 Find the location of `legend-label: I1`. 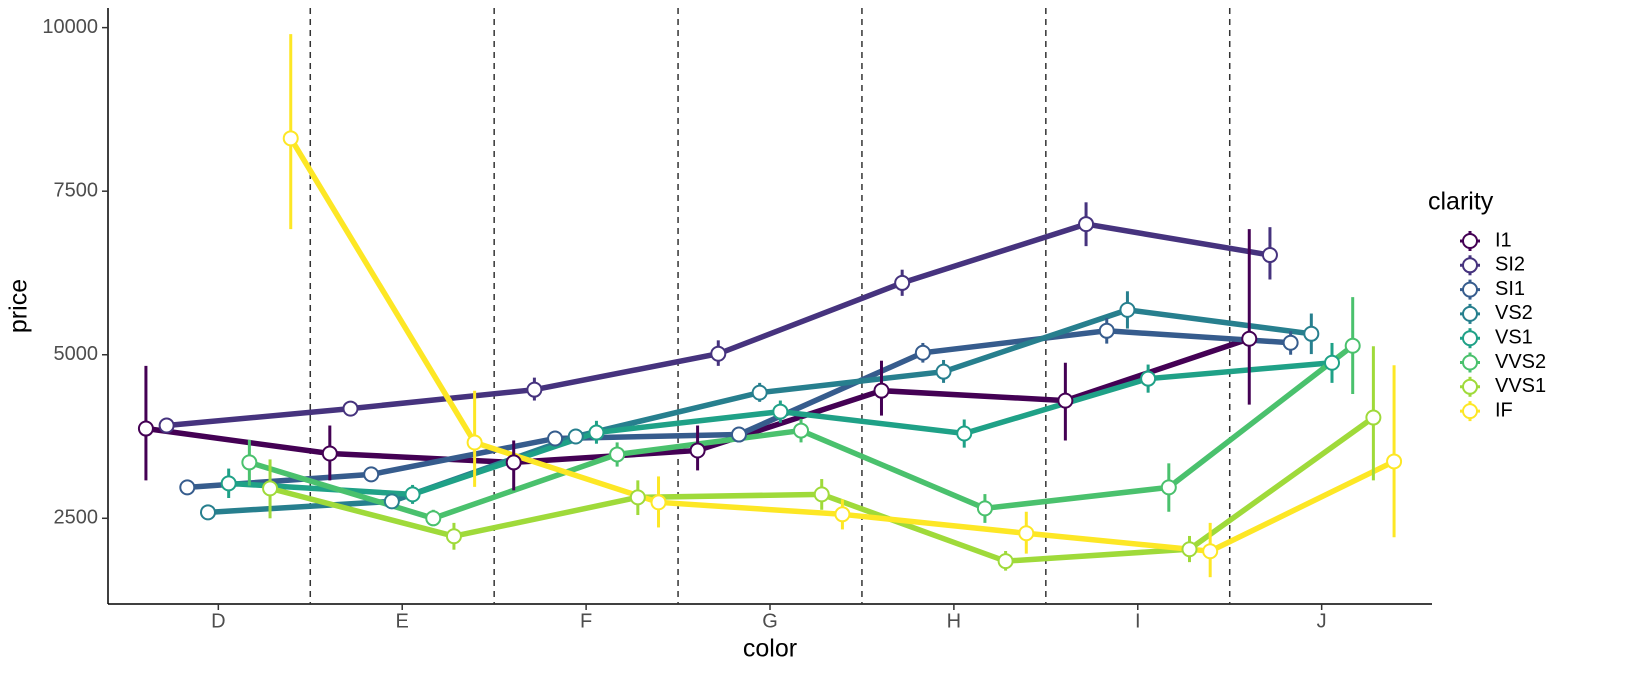

legend-label: I1 is located at coordinates (1503, 240).